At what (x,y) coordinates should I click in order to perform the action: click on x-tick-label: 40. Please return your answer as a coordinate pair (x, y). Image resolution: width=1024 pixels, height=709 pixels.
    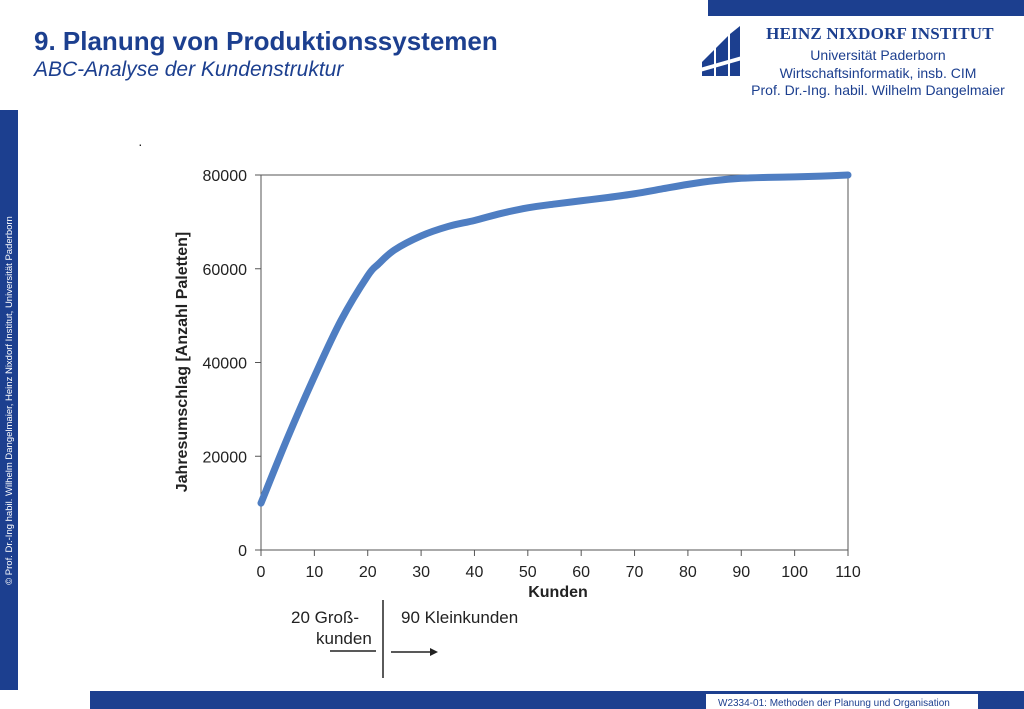
    Looking at the image, I should click on (475, 572).